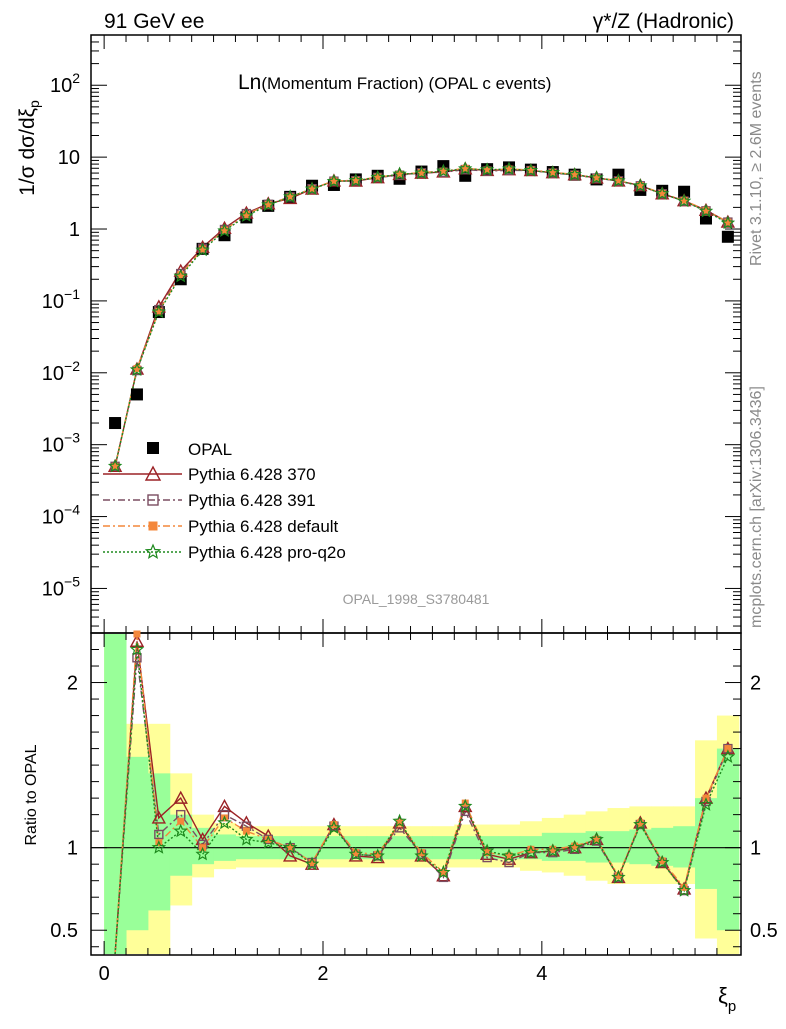  What do you see at coordinates (755, 684) in the screenshot?
I see `ratio-tick-label-right: 2` at bounding box center [755, 684].